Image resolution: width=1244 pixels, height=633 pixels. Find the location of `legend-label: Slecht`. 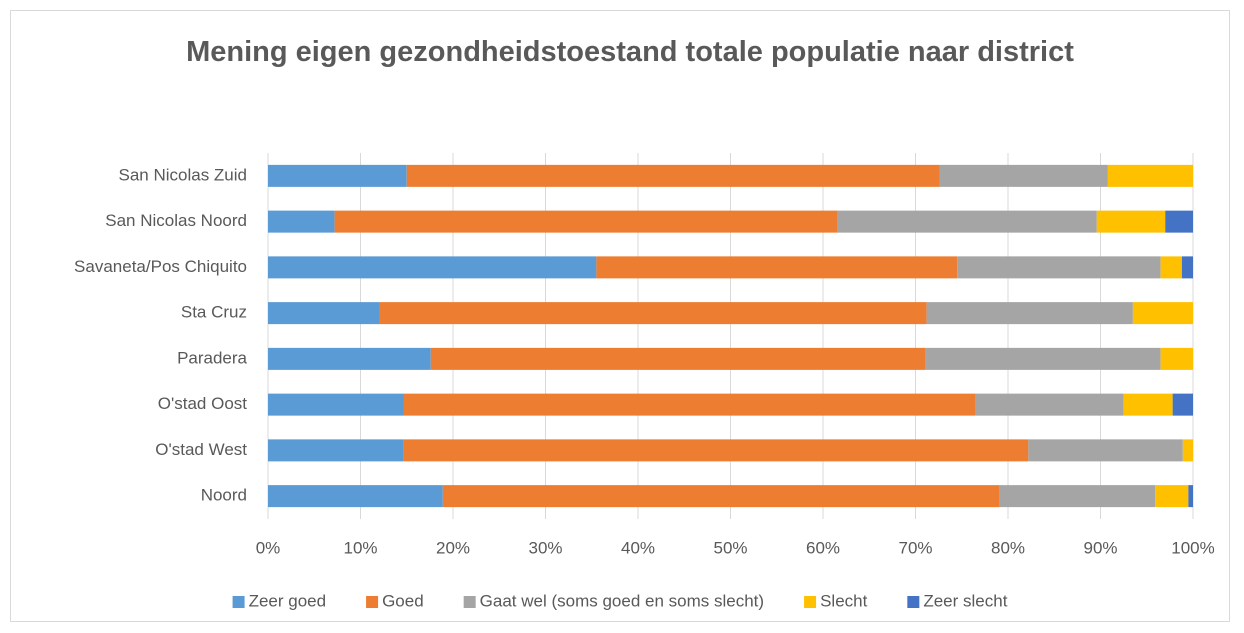

legend-label: Slecht is located at coordinates (844, 600).